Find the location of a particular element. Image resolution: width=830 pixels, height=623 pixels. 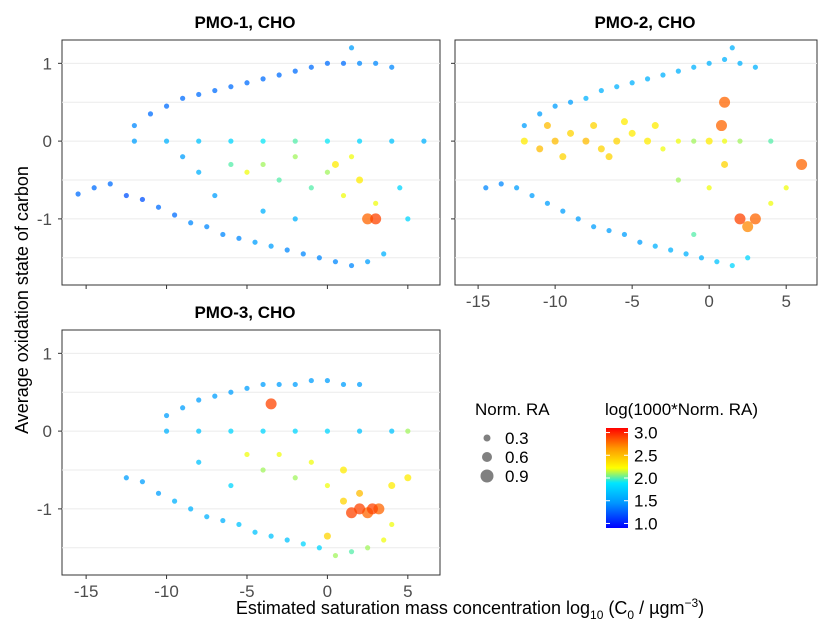

x-axis-label-sub2: 0 is located at coordinates (630, 615).